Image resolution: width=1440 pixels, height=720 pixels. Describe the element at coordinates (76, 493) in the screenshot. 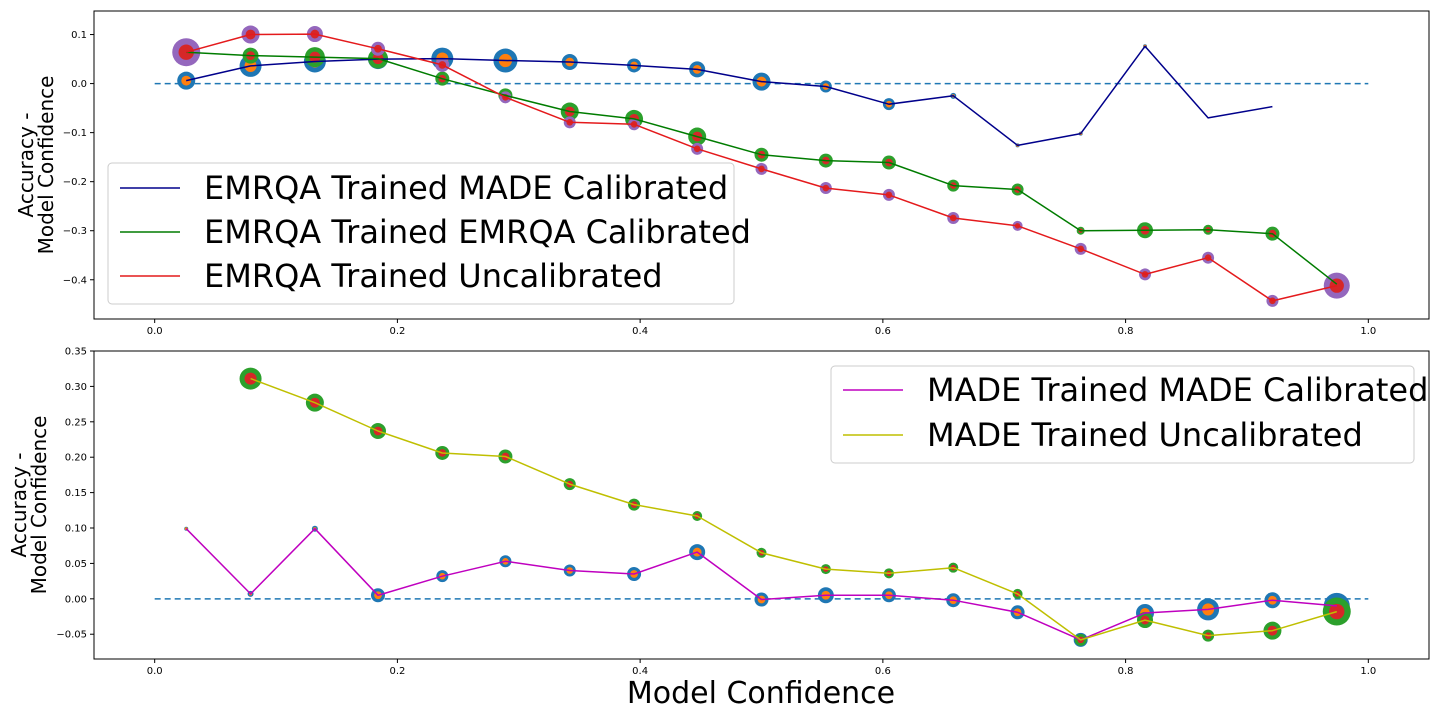

I see `bottom-y-tick-label: 0.15` at that location.